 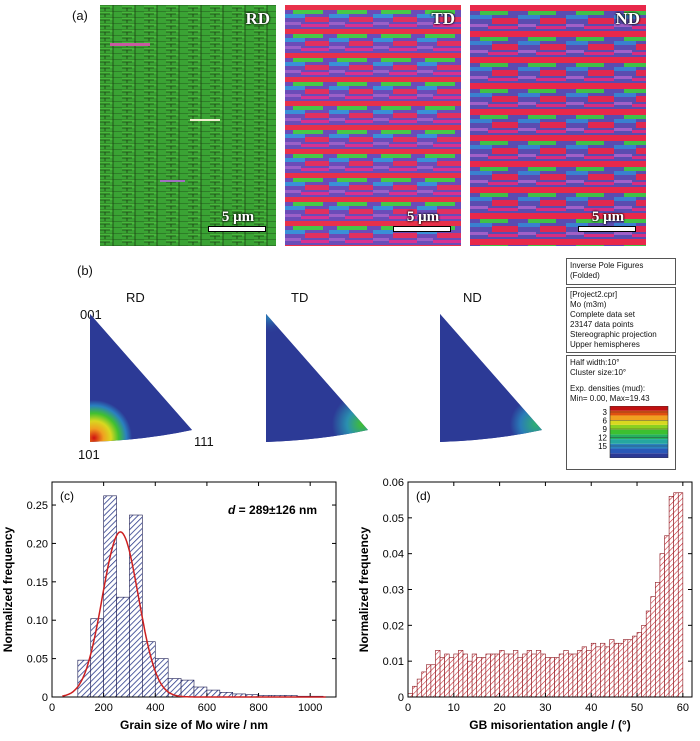 What do you see at coordinates (610, 398) in the screenshot?
I see `legend-line: Min= 0.00, Max=19.43` at bounding box center [610, 398].